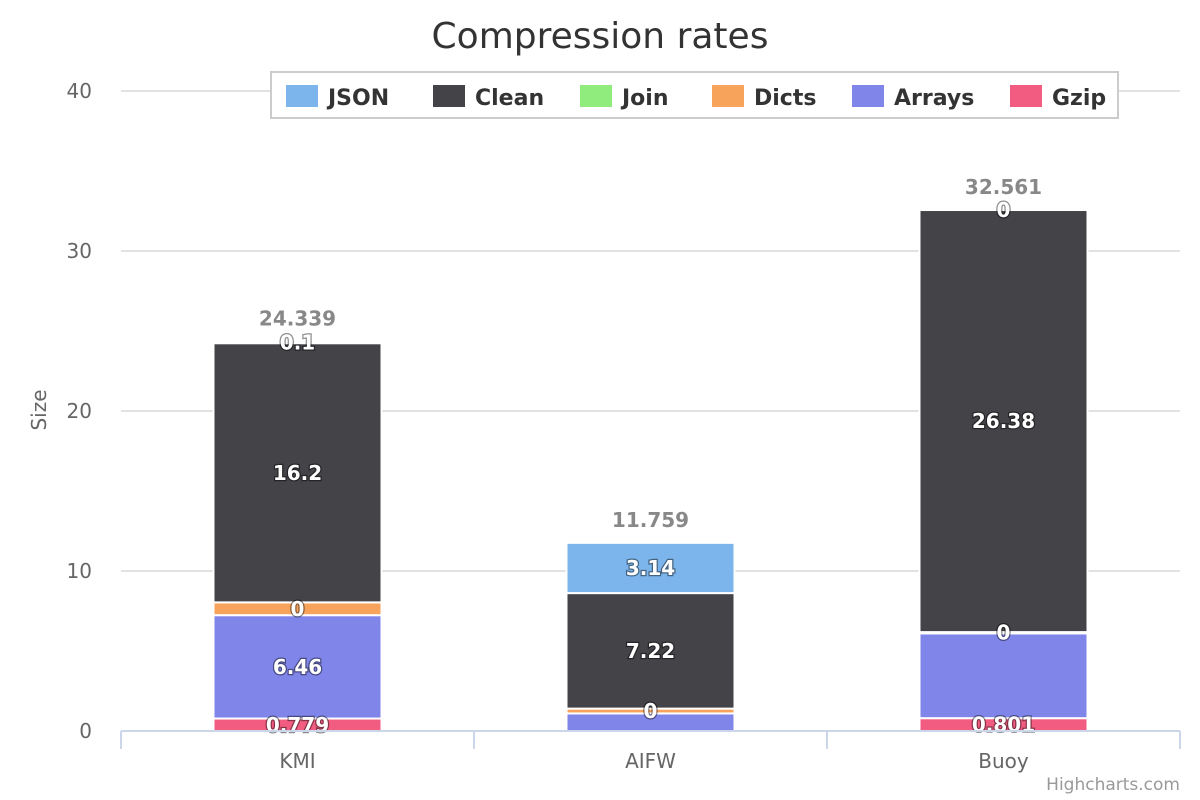 The width and height of the screenshot is (1200, 800). I want to click on stack-total-label: 24.339, so click(297, 319).